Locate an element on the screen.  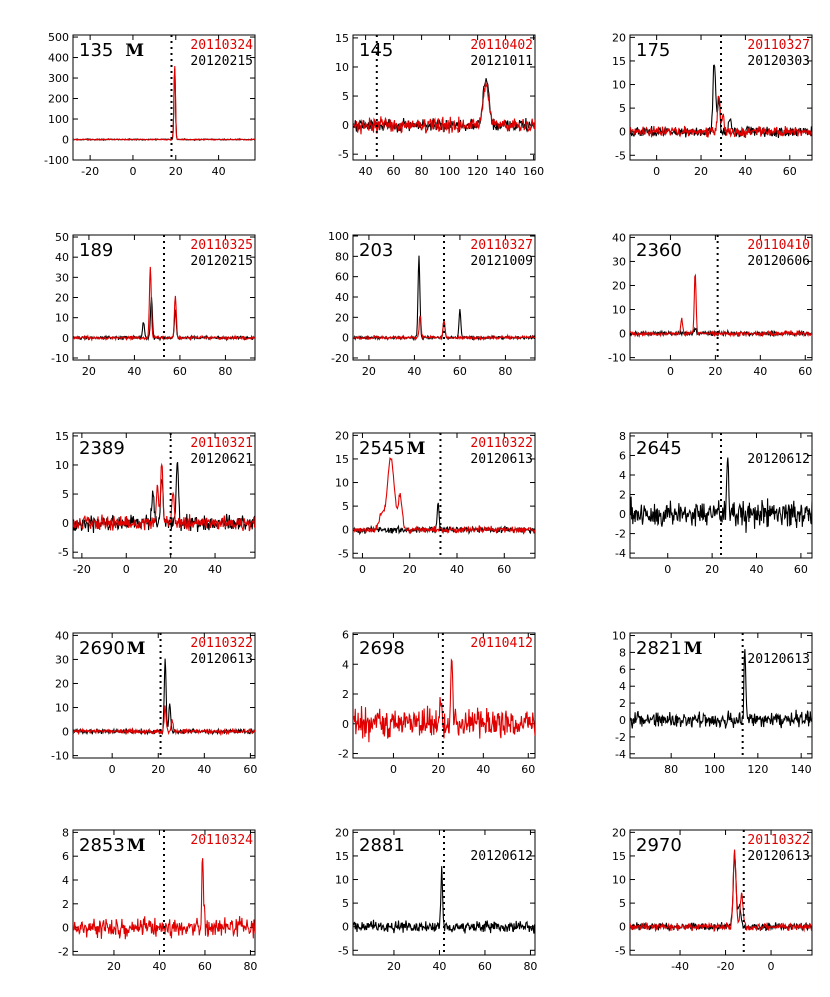
y-tick-label: -4 is located at coordinates (620, 553).